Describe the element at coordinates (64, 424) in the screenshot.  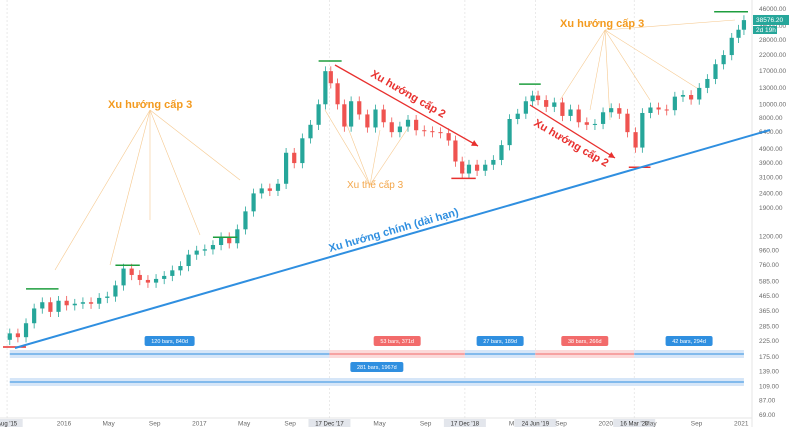
I see `x-tick-label: 2016` at that location.